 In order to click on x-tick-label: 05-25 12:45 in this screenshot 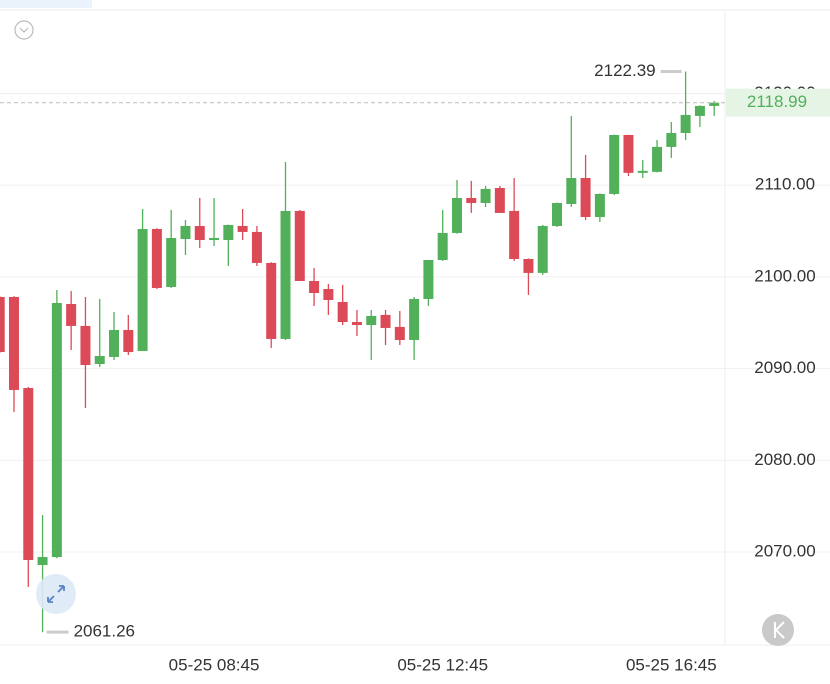, I will do `click(442, 664)`.